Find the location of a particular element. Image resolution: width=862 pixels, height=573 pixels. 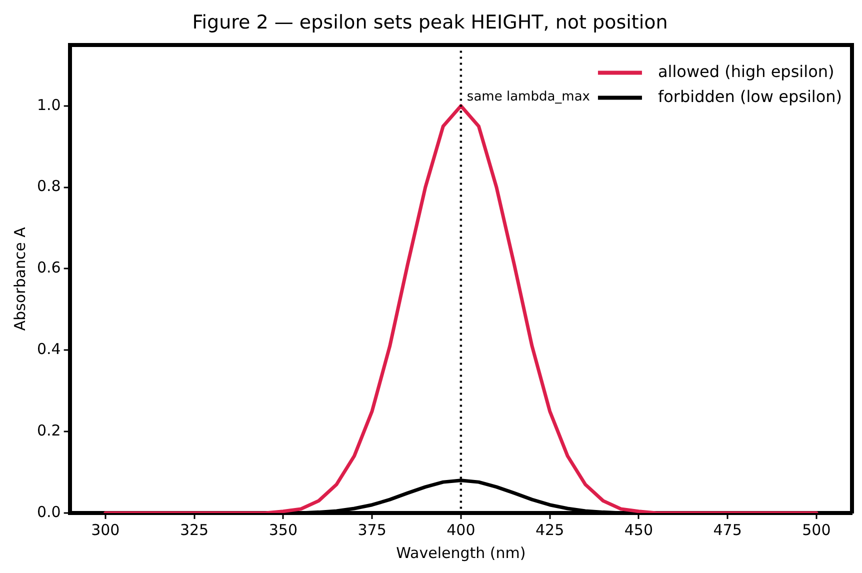

x-tick-label: 475 is located at coordinates (727, 529).